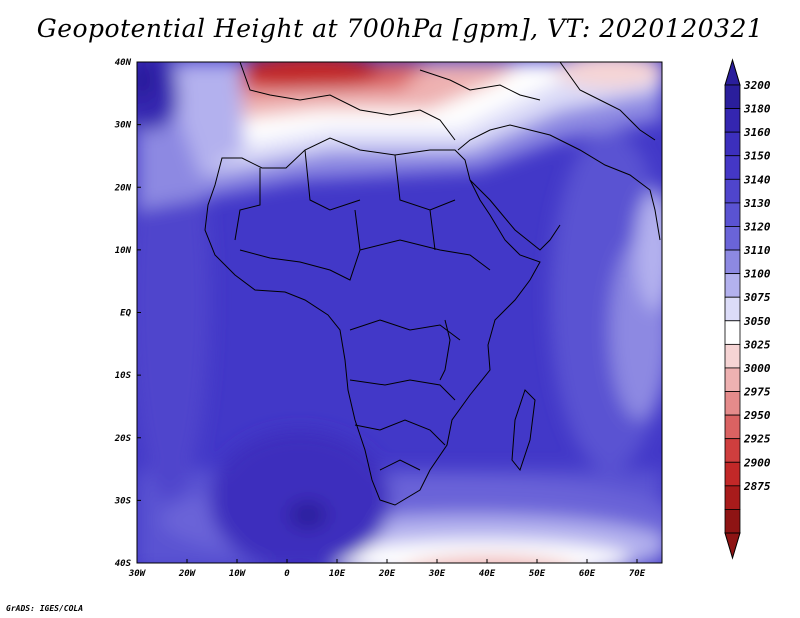  What do you see at coordinates (757, 132) in the screenshot?
I see `colorbar-label: 3160` at bounding box center [757, 132].